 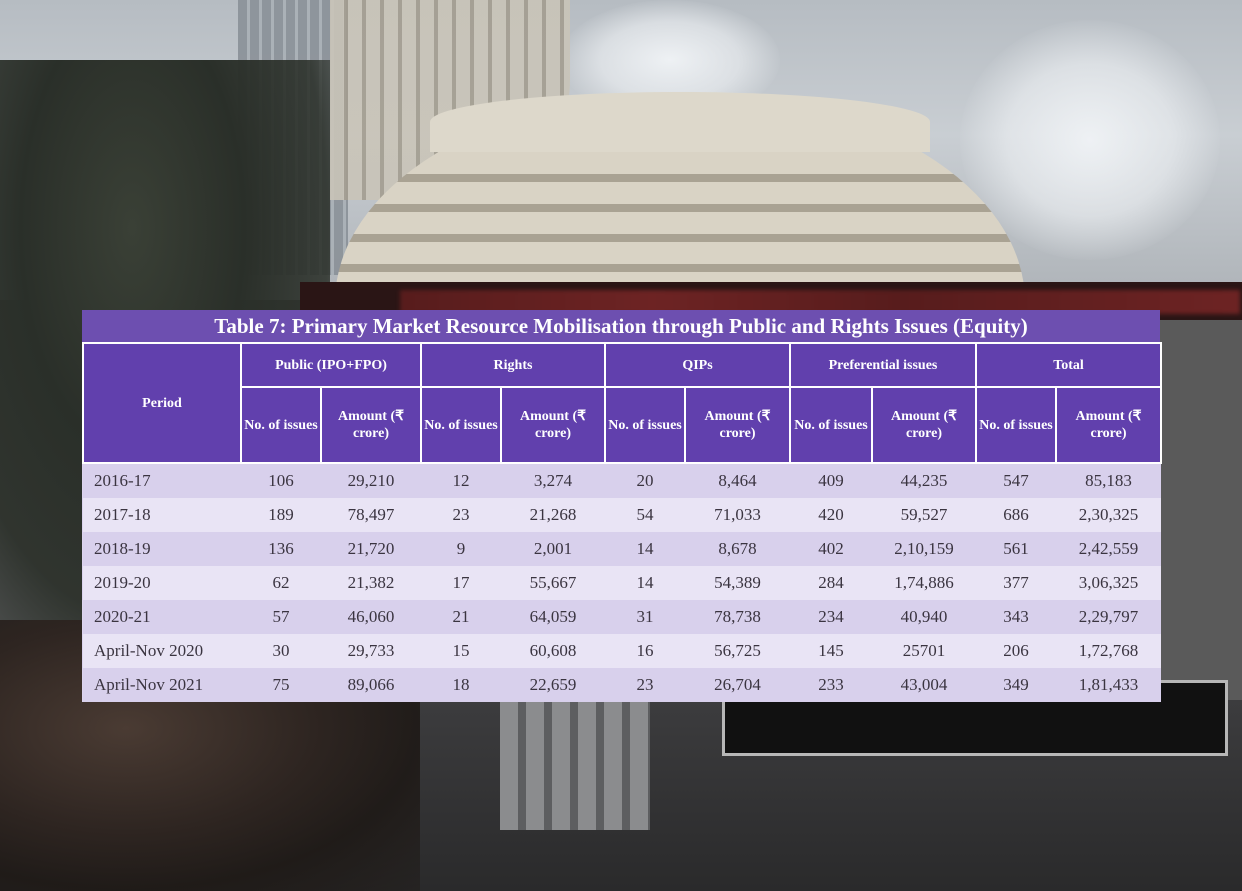 What do you see at coordinates (645, 583) in the screenshot?
I see `count-cell: 14` at bounding box center [645, 583].